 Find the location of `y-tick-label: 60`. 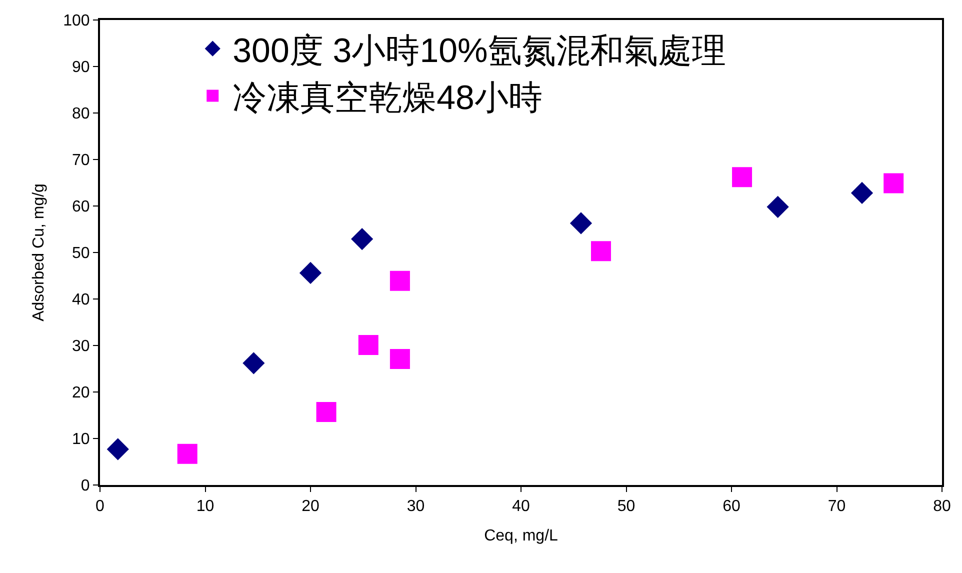

y-tick-label: 60 is located at coordinates (81, 207).